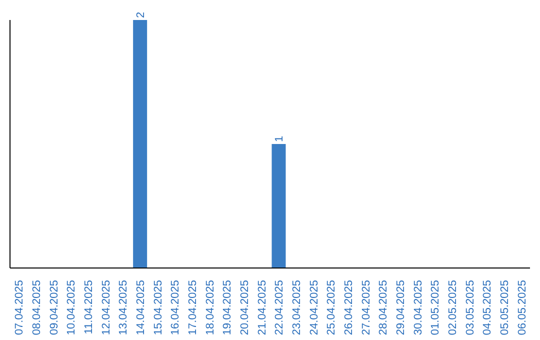 The image size is (540, 340). What do you see at coordinates (366, 308) in the screenshot?
I see `x-tick-label: 27.04.2025` at bounding box center [366, 308].